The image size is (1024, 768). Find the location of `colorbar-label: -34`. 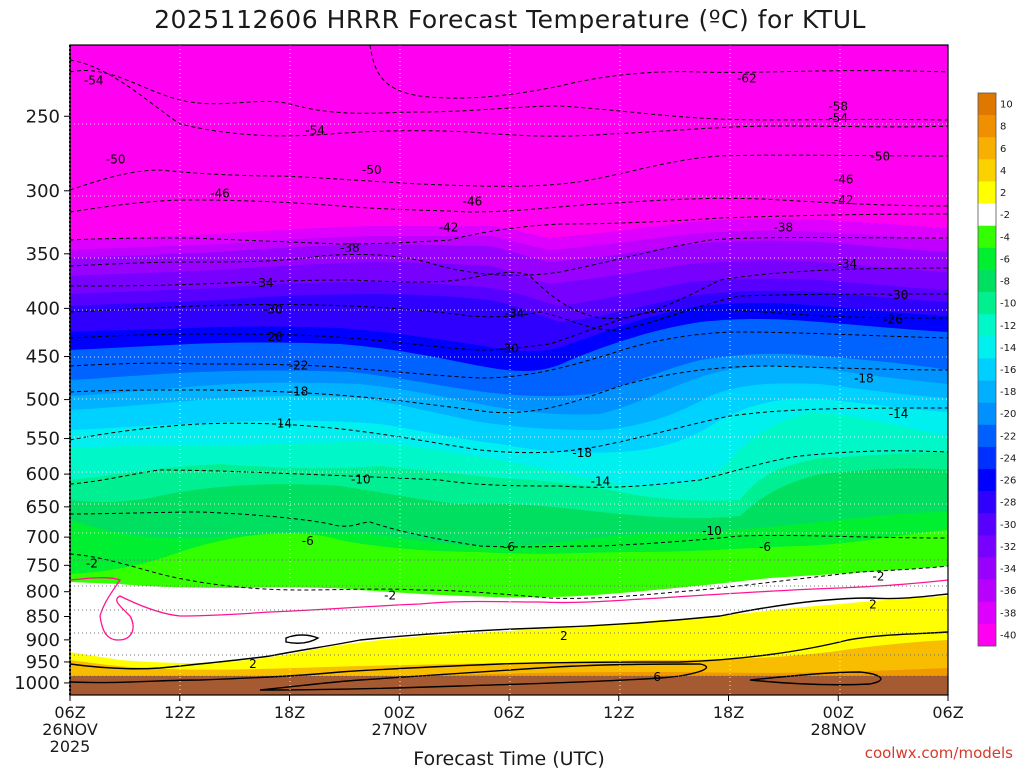

colorbar-label: -34 is located at coordinates (1008, 569).